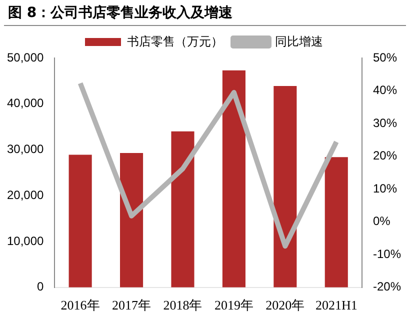 The image size is (410, 323). Describe the element at coordinates (387, 253) in the screenshot. I see `y2-tick-label: -10%` at that location.